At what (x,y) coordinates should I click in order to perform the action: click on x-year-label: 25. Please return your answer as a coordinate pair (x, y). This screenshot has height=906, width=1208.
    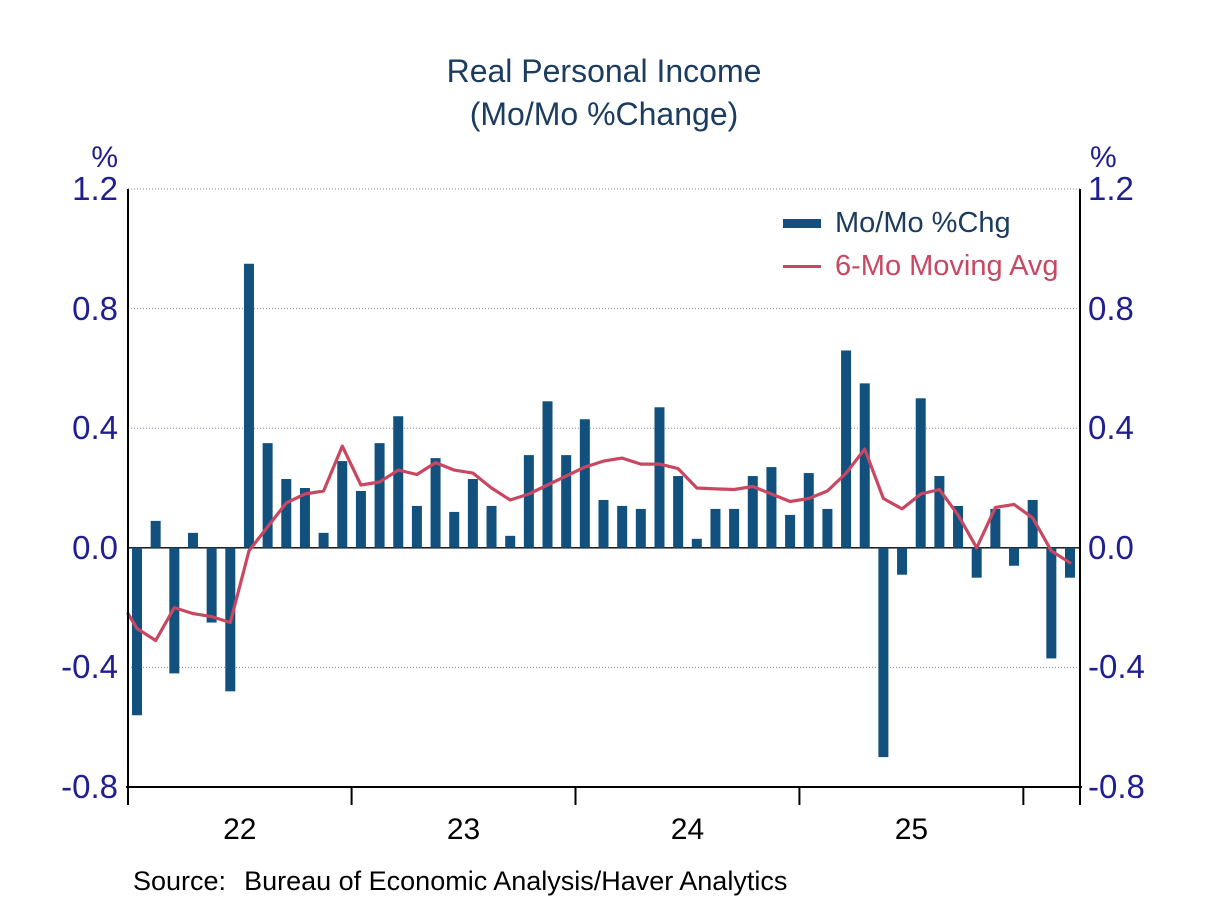
    Looking at the image, I should click on (911, 829).